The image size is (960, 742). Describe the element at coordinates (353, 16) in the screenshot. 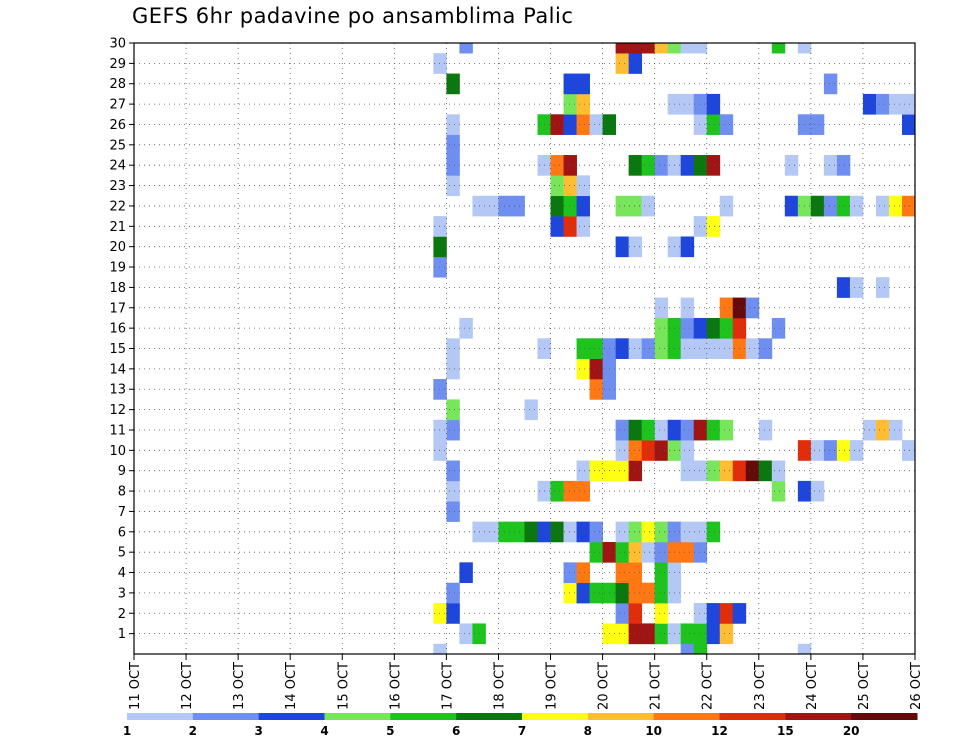

I see `chart-title: GEFS 6hr padavine po ansamblima Palic` at that location.